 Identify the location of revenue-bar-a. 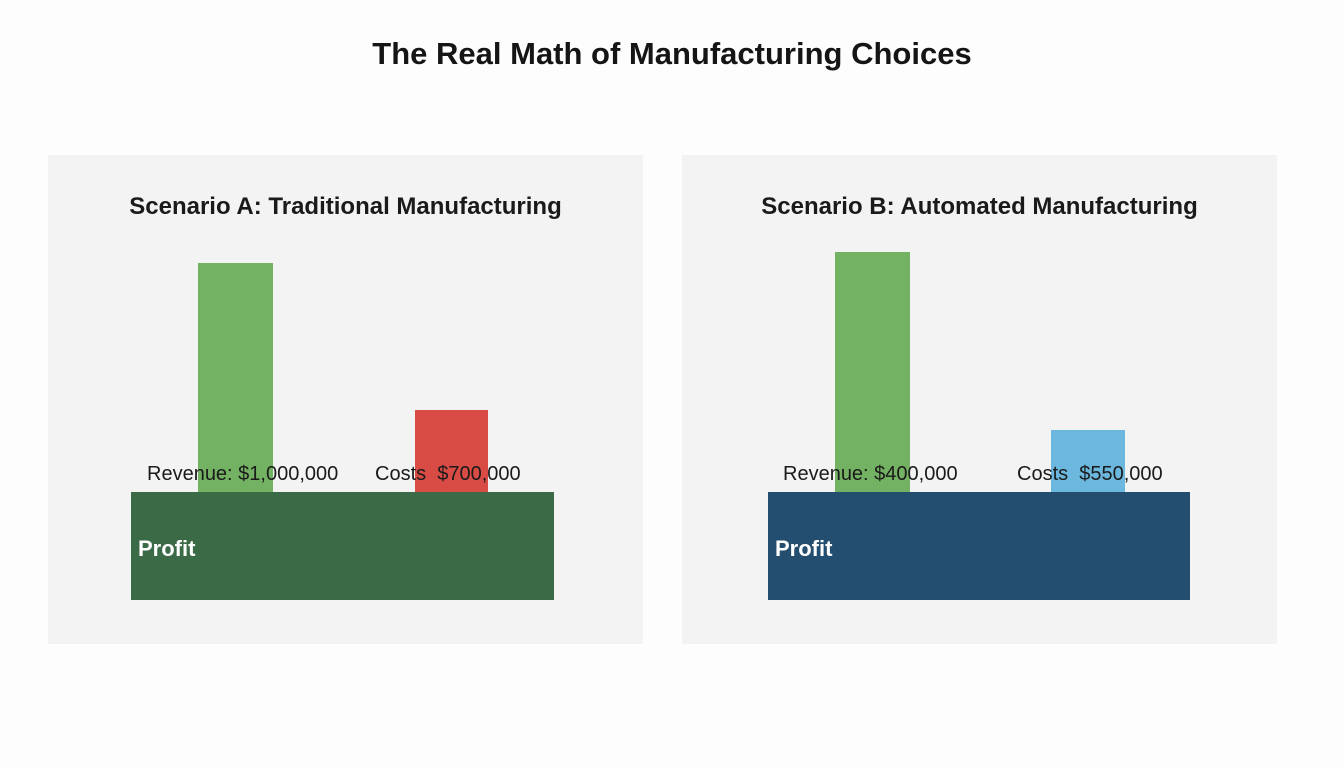
(235, 377).